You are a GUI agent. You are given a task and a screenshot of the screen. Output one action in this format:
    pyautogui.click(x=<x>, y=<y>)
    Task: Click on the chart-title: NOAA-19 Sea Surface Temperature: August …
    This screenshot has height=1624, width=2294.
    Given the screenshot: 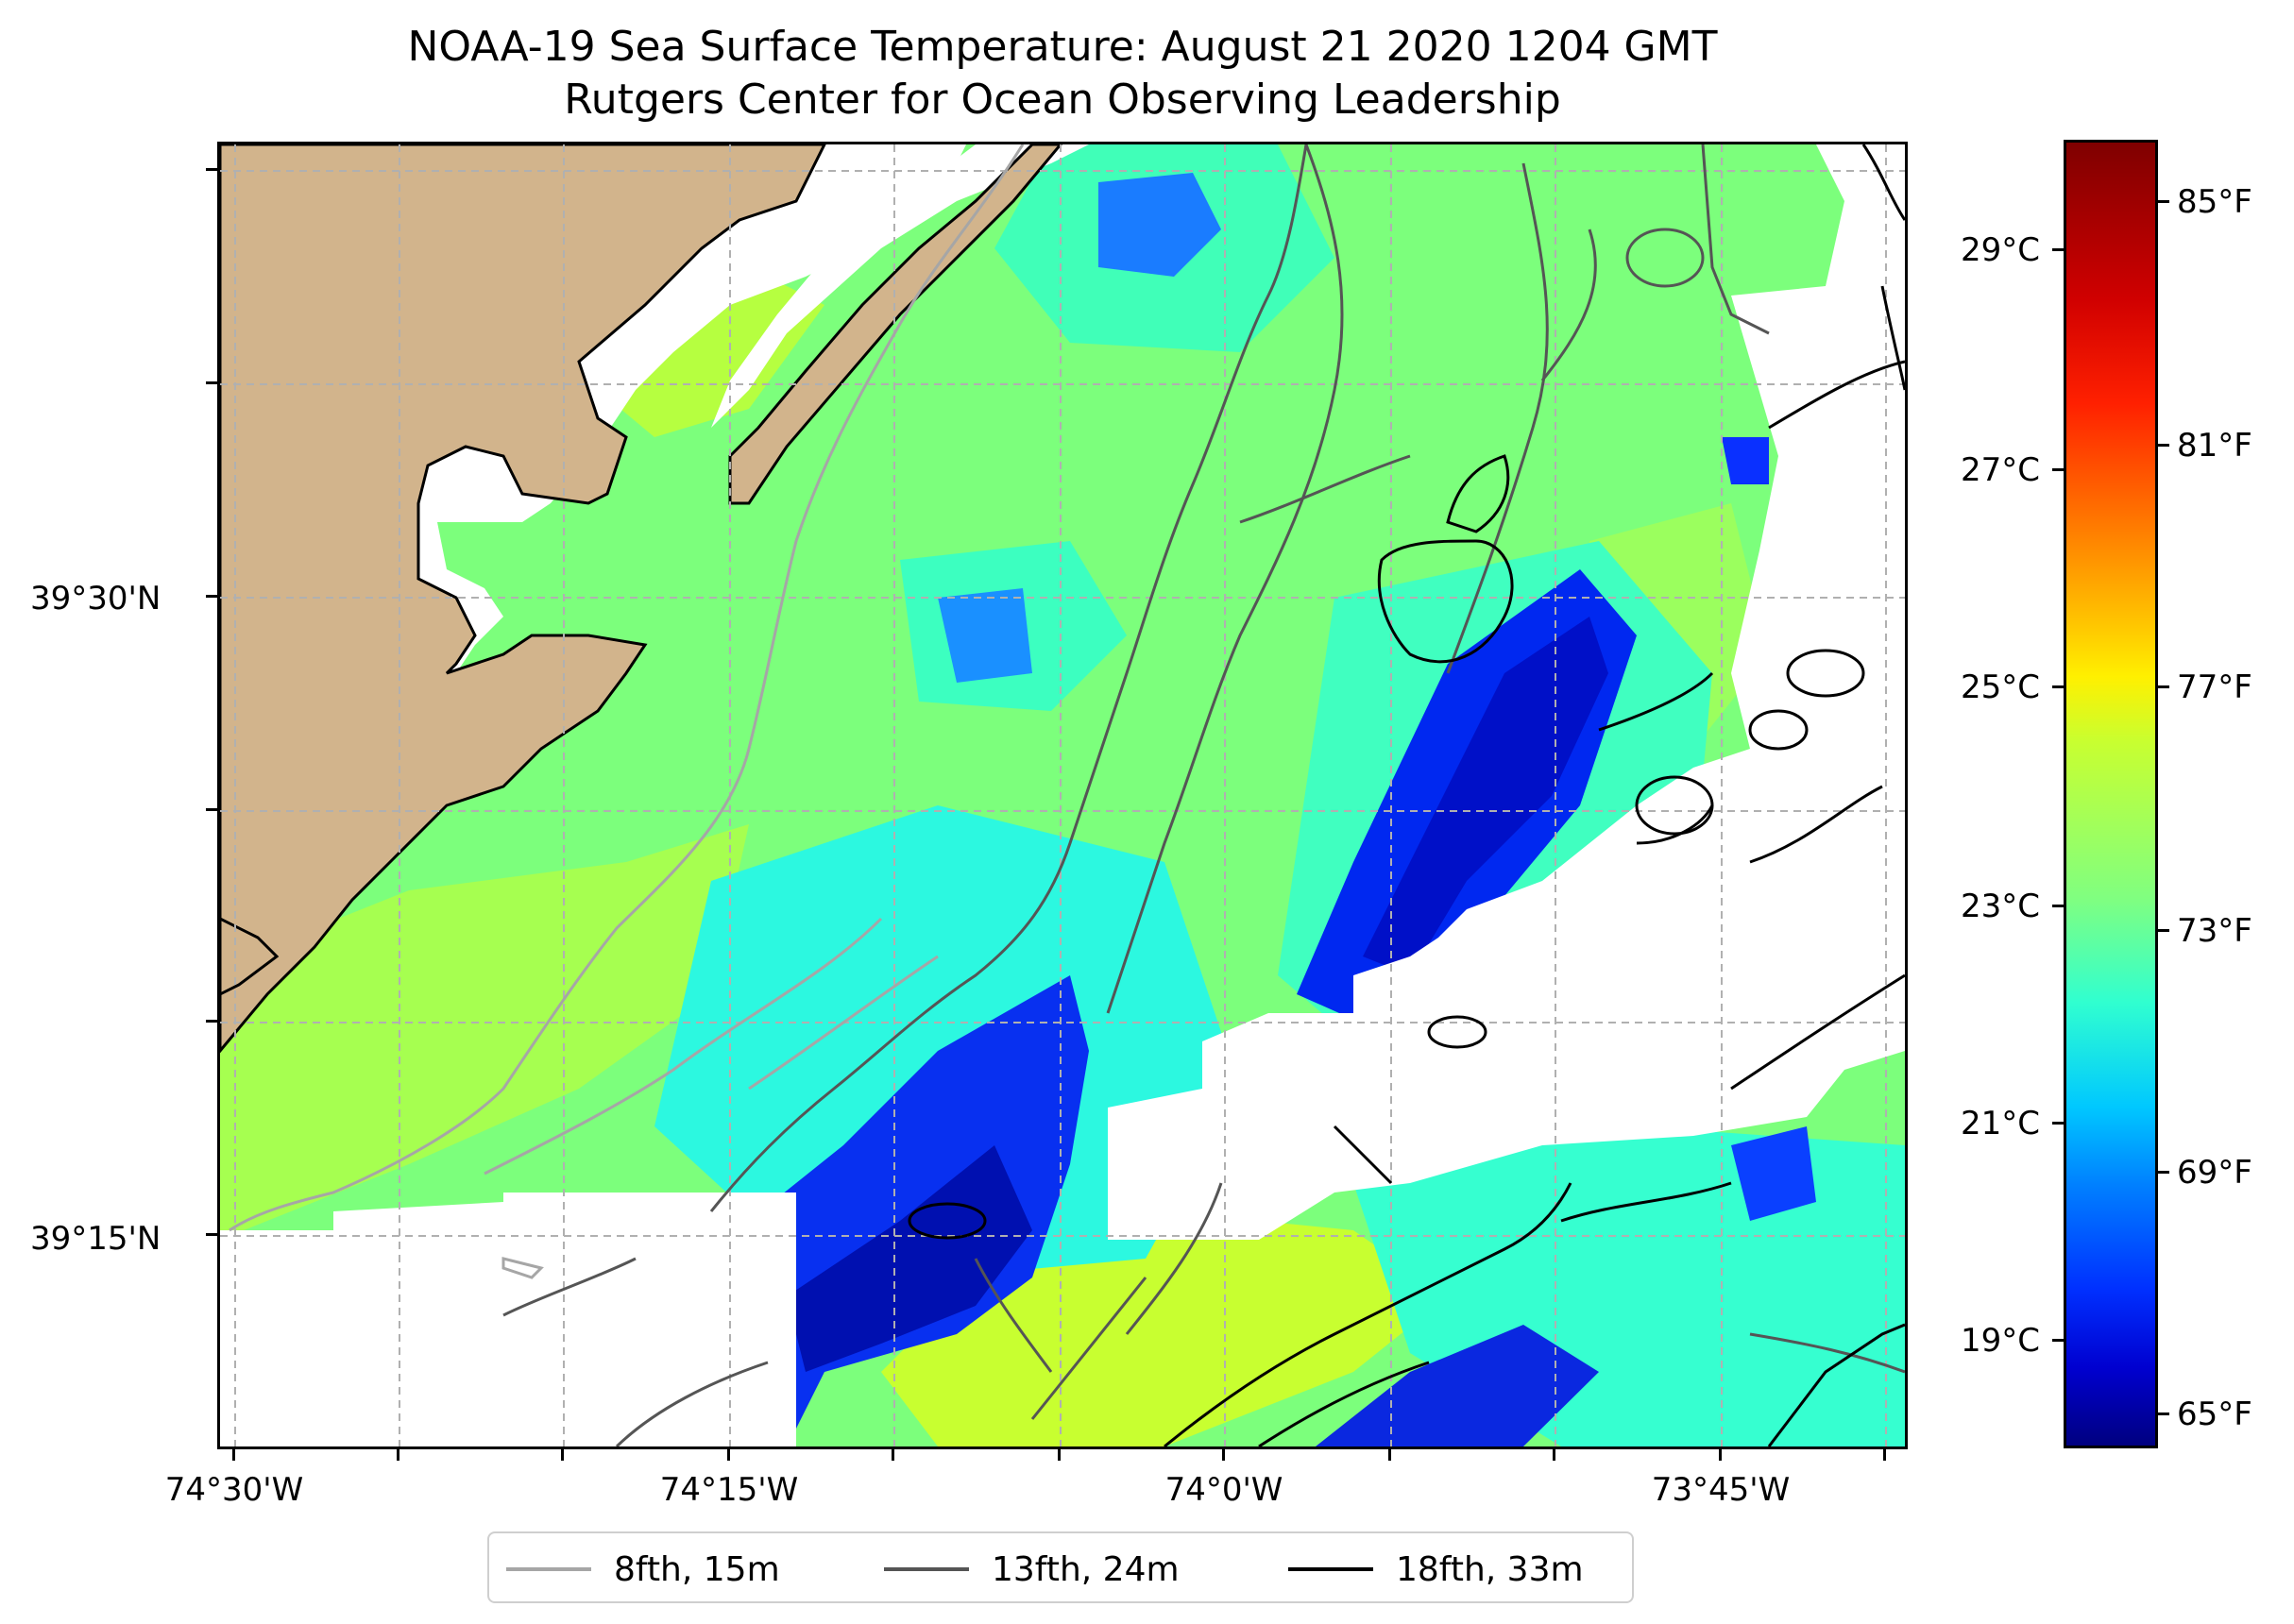 What is the action you would take?
    pyautogui.click(x=1062, y=74)
    